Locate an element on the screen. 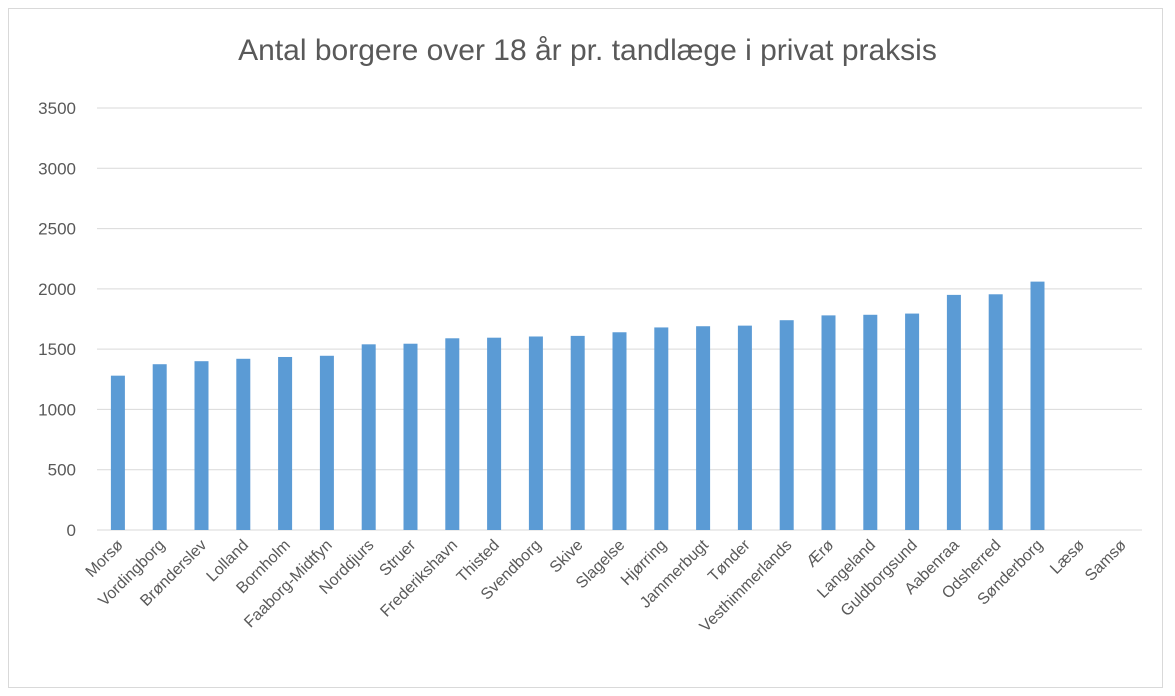 This screenshot has width=1175, height=696. y-tick-label: 500 is located at coordinates (62, 470).